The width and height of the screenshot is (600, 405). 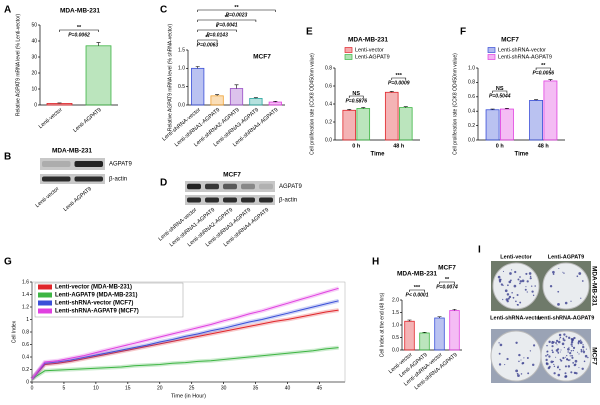 What do you see at coordinates (72, 179) in the screenshot?
I see `blot-strip` at bounding box center [72, 179].